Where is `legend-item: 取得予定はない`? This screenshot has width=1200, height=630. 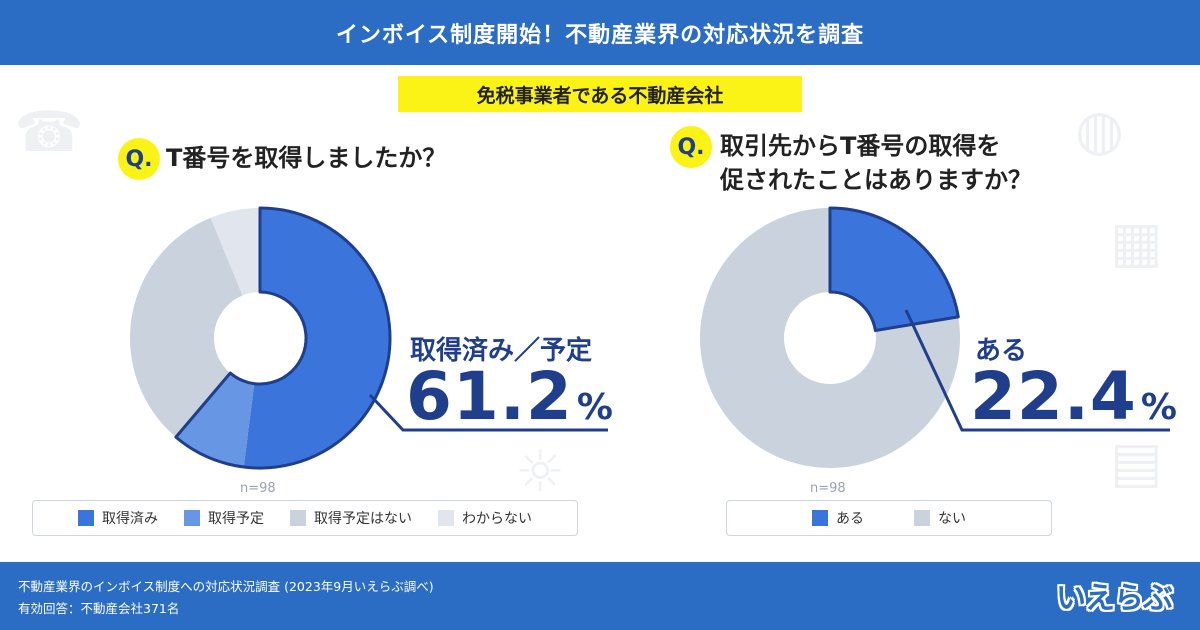
legend-item: 取得予定はない is located at coordinates (351, 518).